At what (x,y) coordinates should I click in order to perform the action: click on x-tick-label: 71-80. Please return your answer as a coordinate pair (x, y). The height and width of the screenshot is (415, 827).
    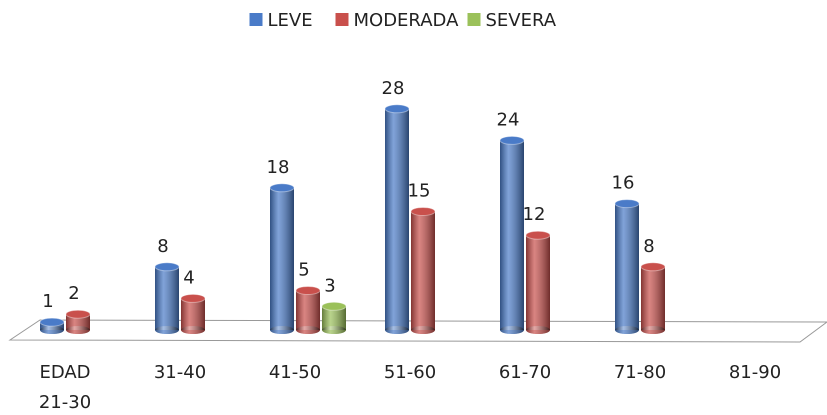
    Looking at the image, I should click on (640, 372).